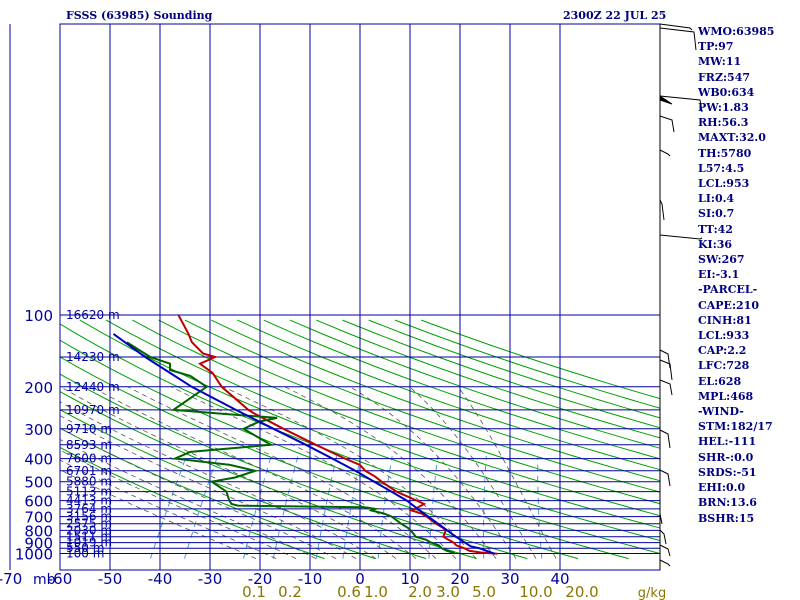 Image resolution: width=800 pixels, height=600 pixels. What do you see at coordinates (260, 579) in the screenshot?
I see `temperature-tick-label: -20` at bounding box center [260, 579].